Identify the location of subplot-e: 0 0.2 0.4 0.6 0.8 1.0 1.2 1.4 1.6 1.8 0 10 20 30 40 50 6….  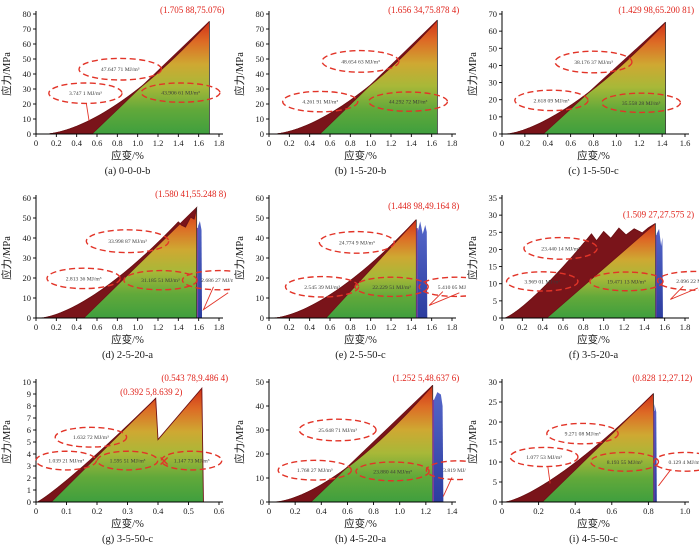
(349, 276).